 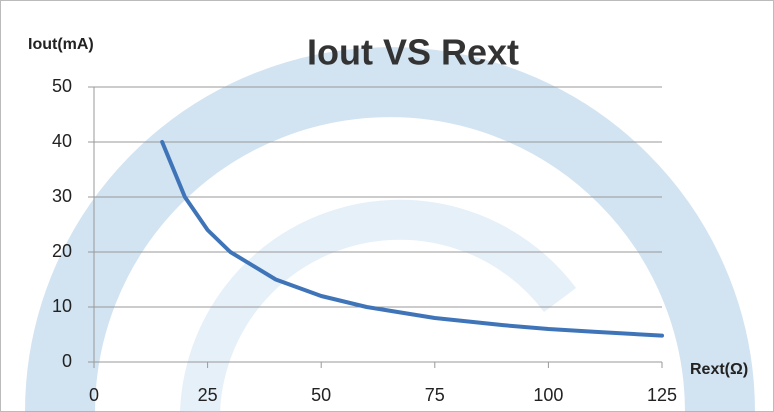 I want to click on y-tick-label: 20, so click(x=62, y=251).